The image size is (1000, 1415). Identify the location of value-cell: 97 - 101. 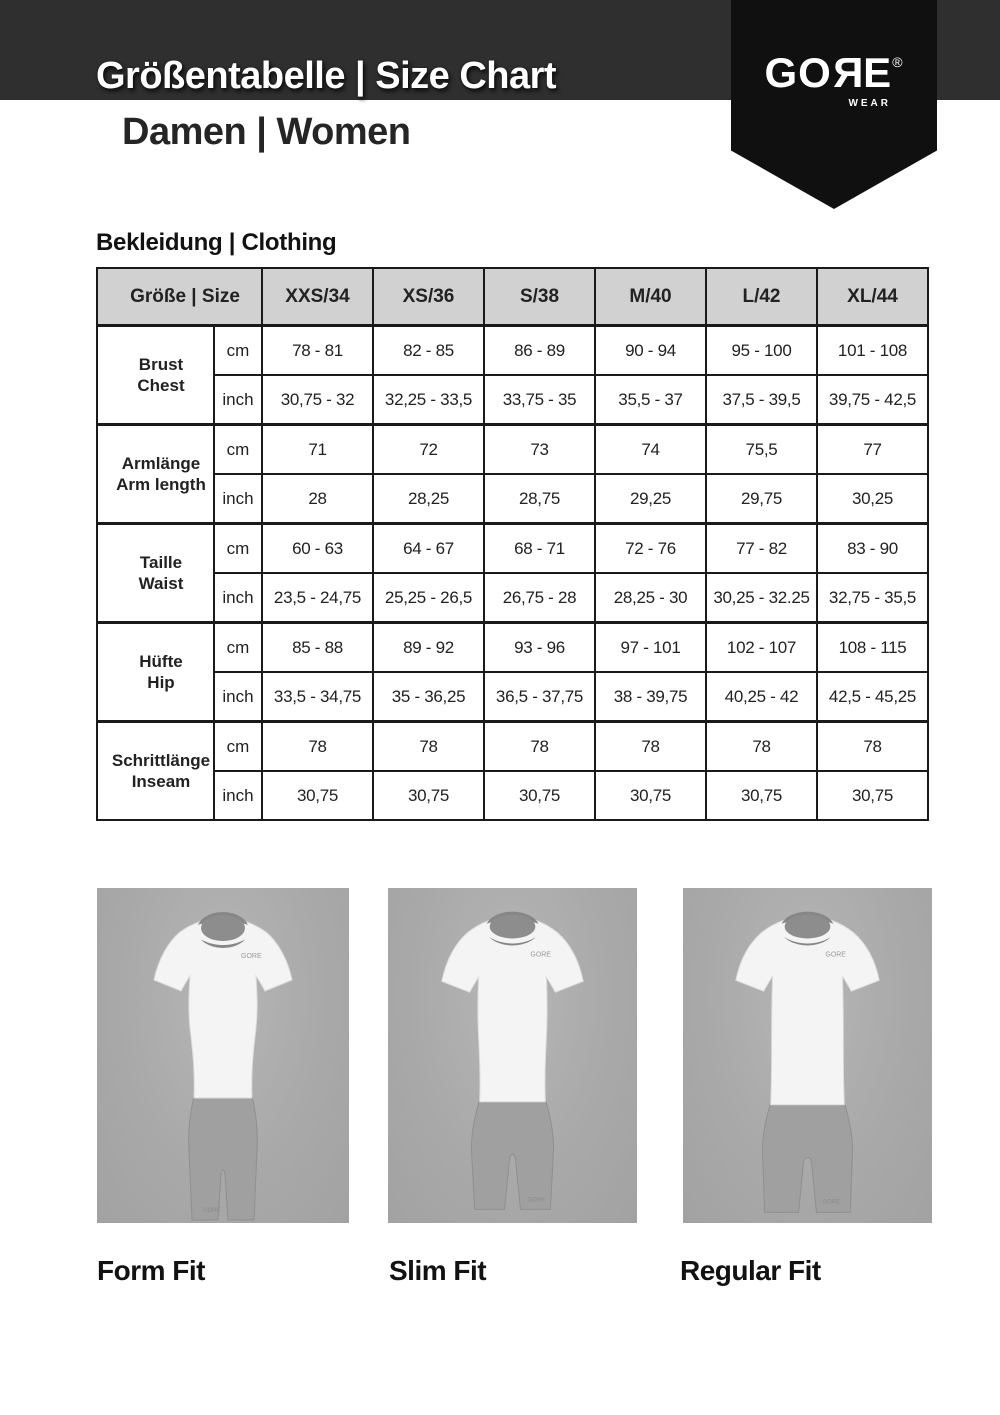
(650, 647).